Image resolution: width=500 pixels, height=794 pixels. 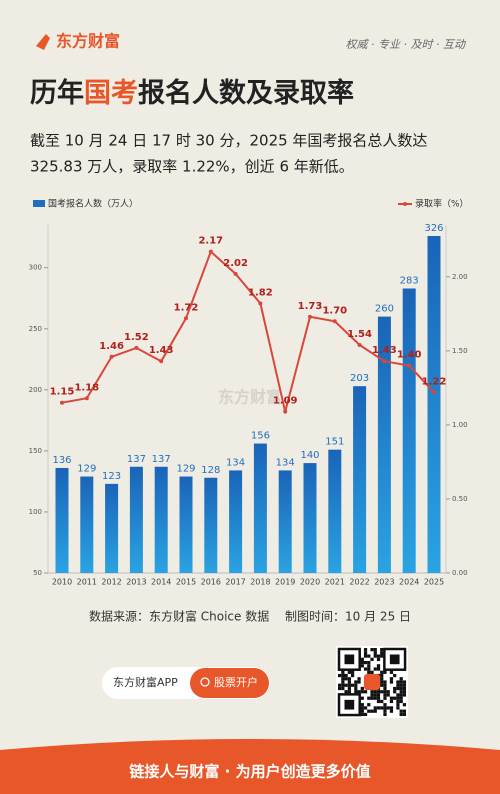 I want to click on bar-label: 156, so click(x=260, y=436).